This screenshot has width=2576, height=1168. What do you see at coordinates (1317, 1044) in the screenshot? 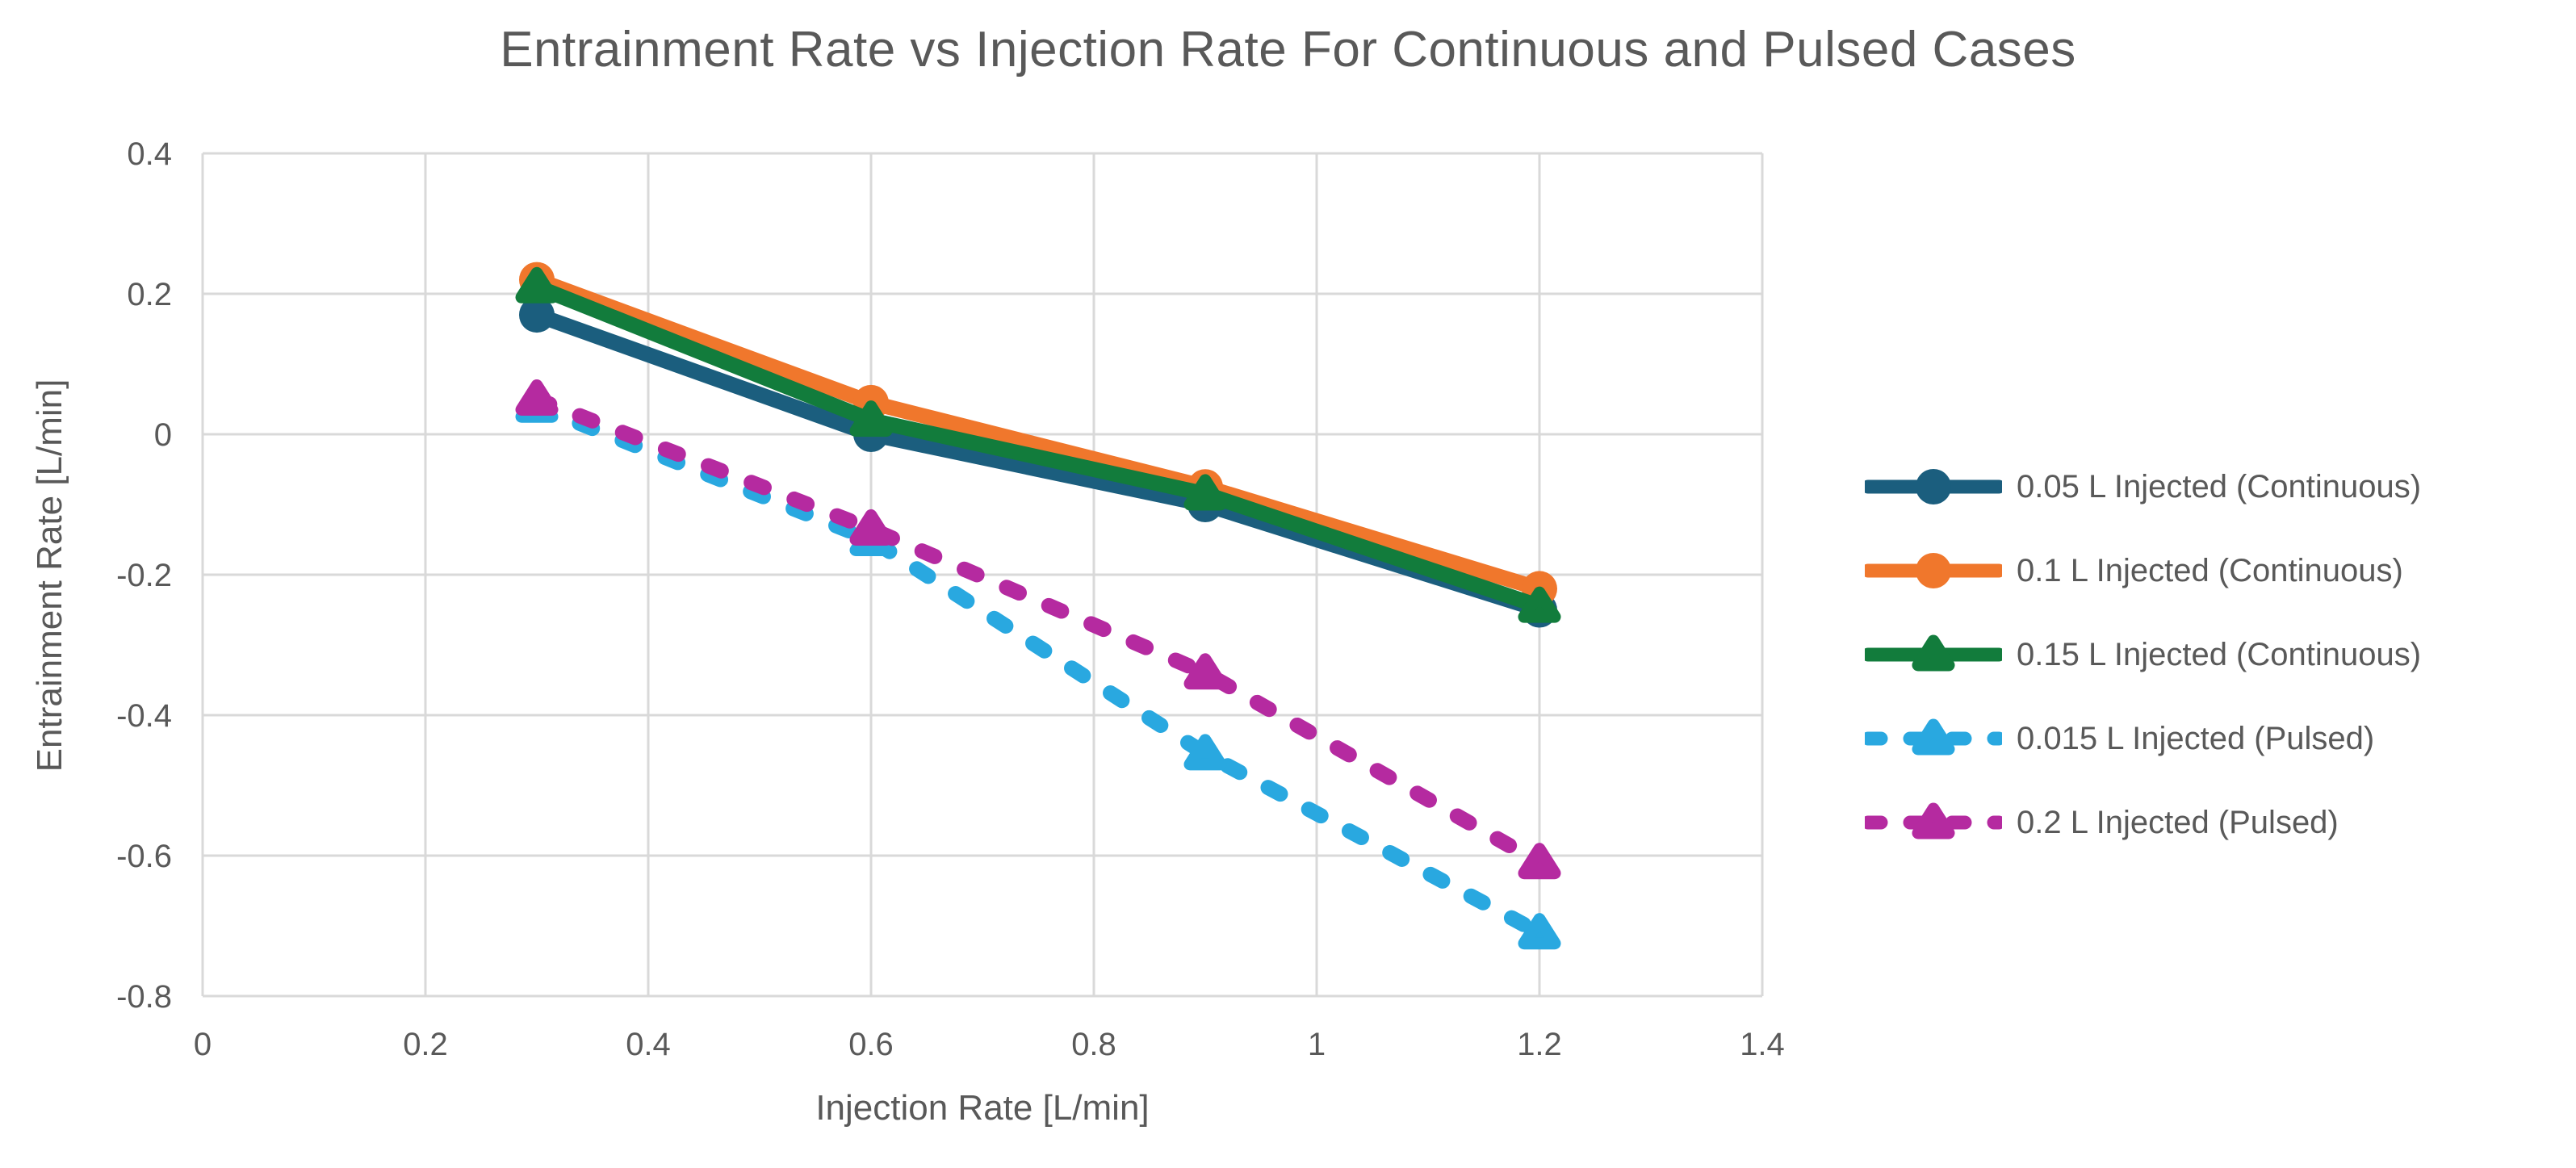
I see `x-tick-label: 1` at bounding box center [1317, 1044].